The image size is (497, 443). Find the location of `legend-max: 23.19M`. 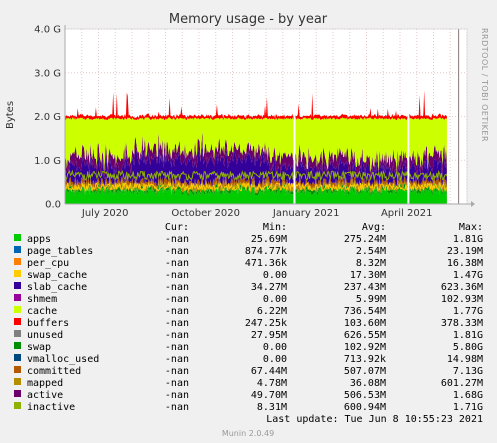

legend-max: 23.19M is located at coordinates (465, 251).